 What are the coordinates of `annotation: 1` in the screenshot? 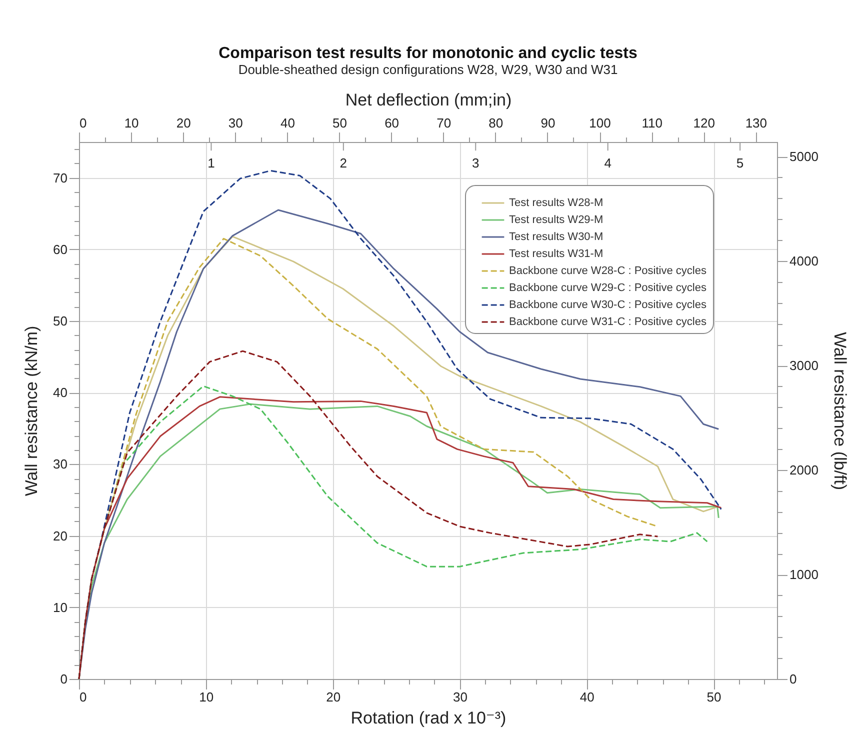 It's located at (211, 162).